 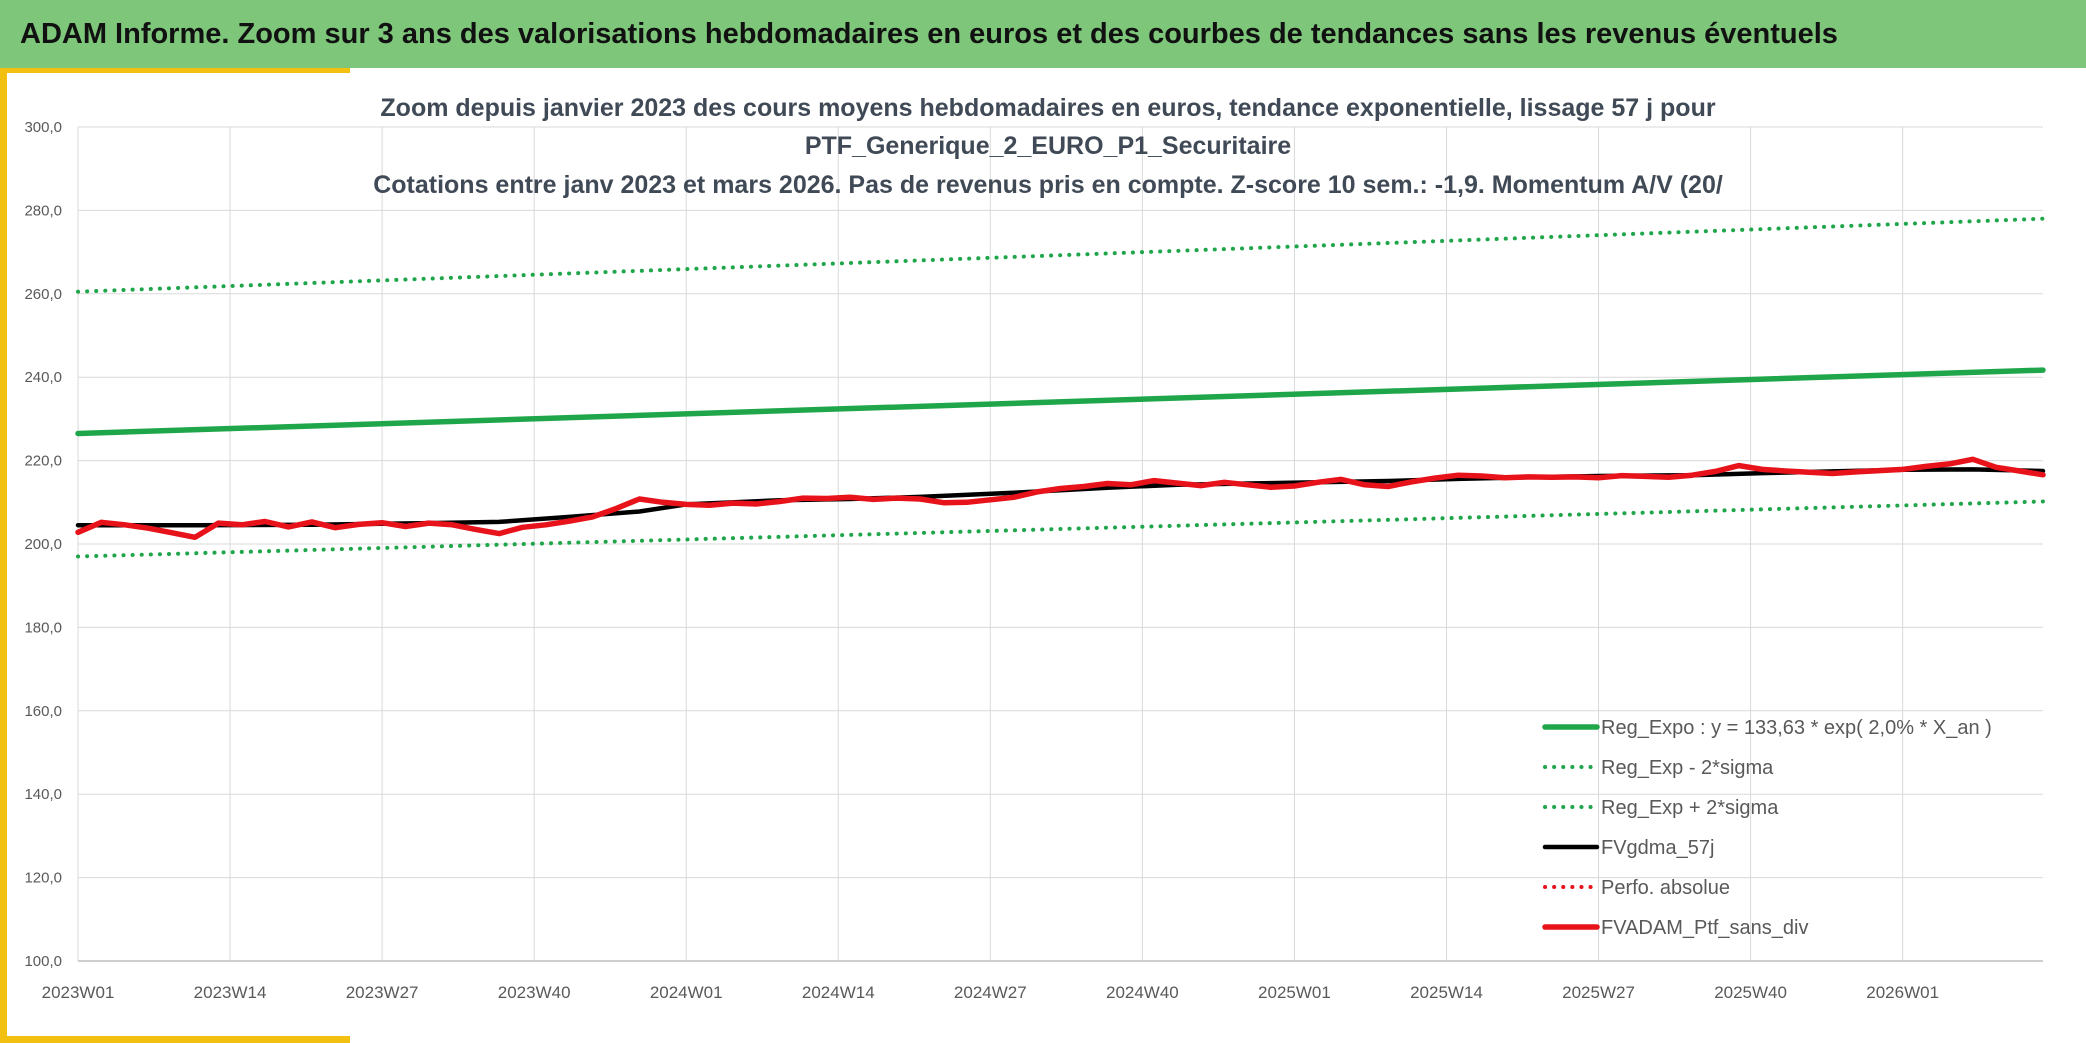 What do you see at coordinates (43, 127) in the screenshot?
I see `y-tick-label: 300,0` at bounding box center [43, 127].